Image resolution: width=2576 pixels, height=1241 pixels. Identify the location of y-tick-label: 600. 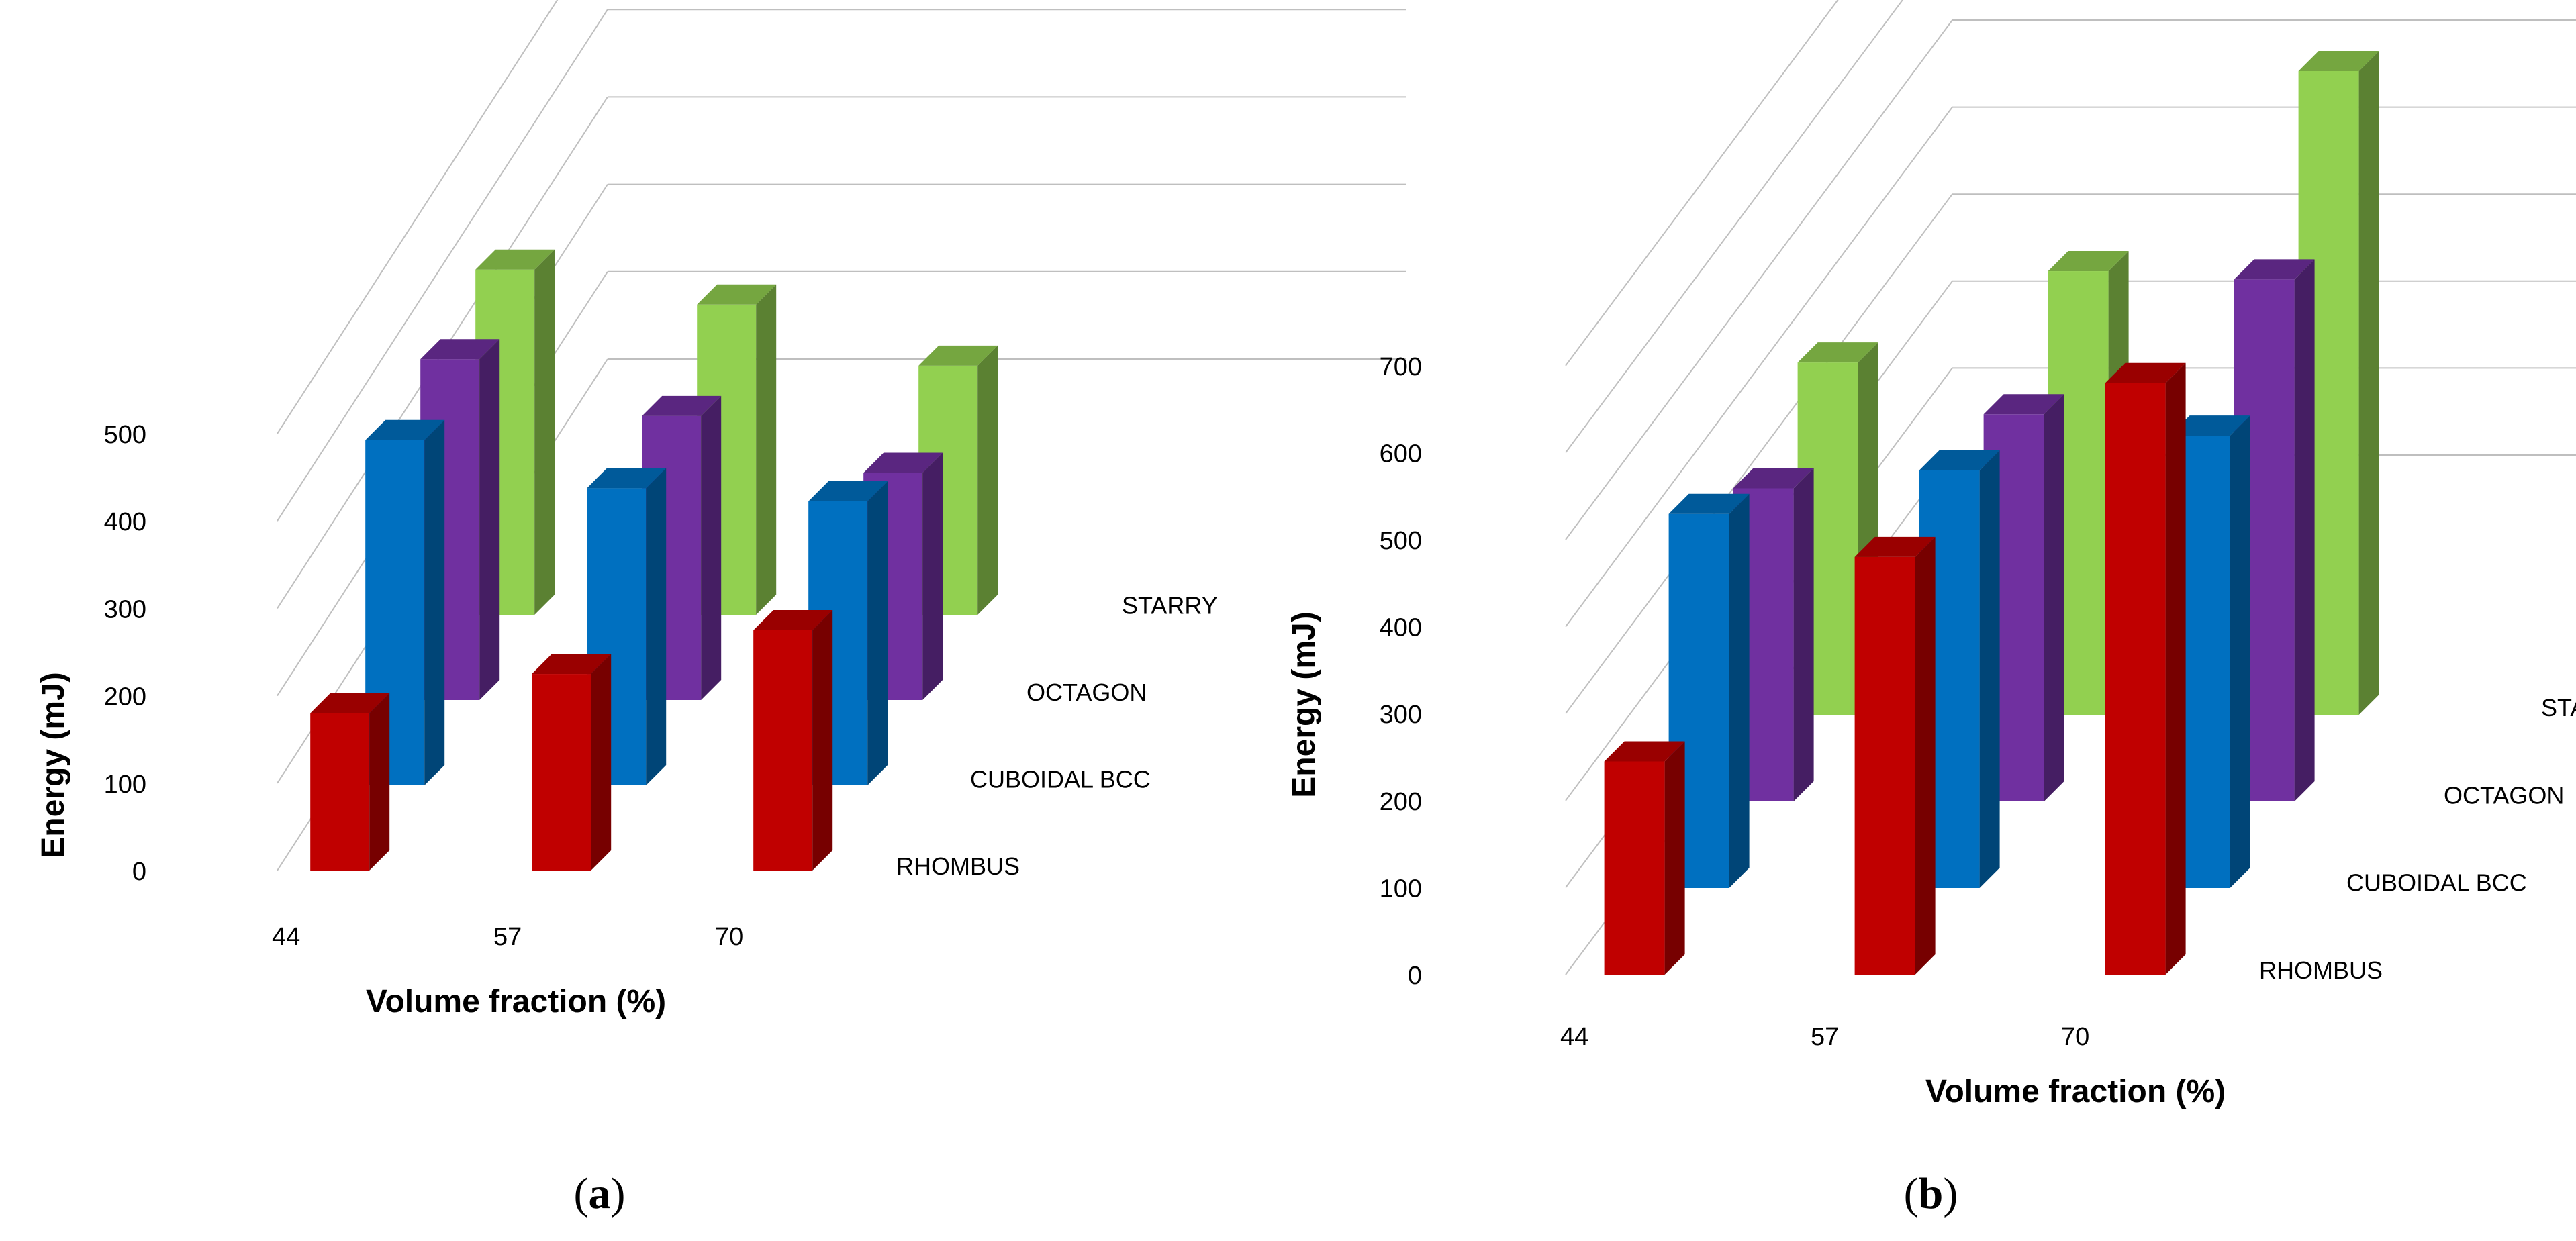
(1401, 454).